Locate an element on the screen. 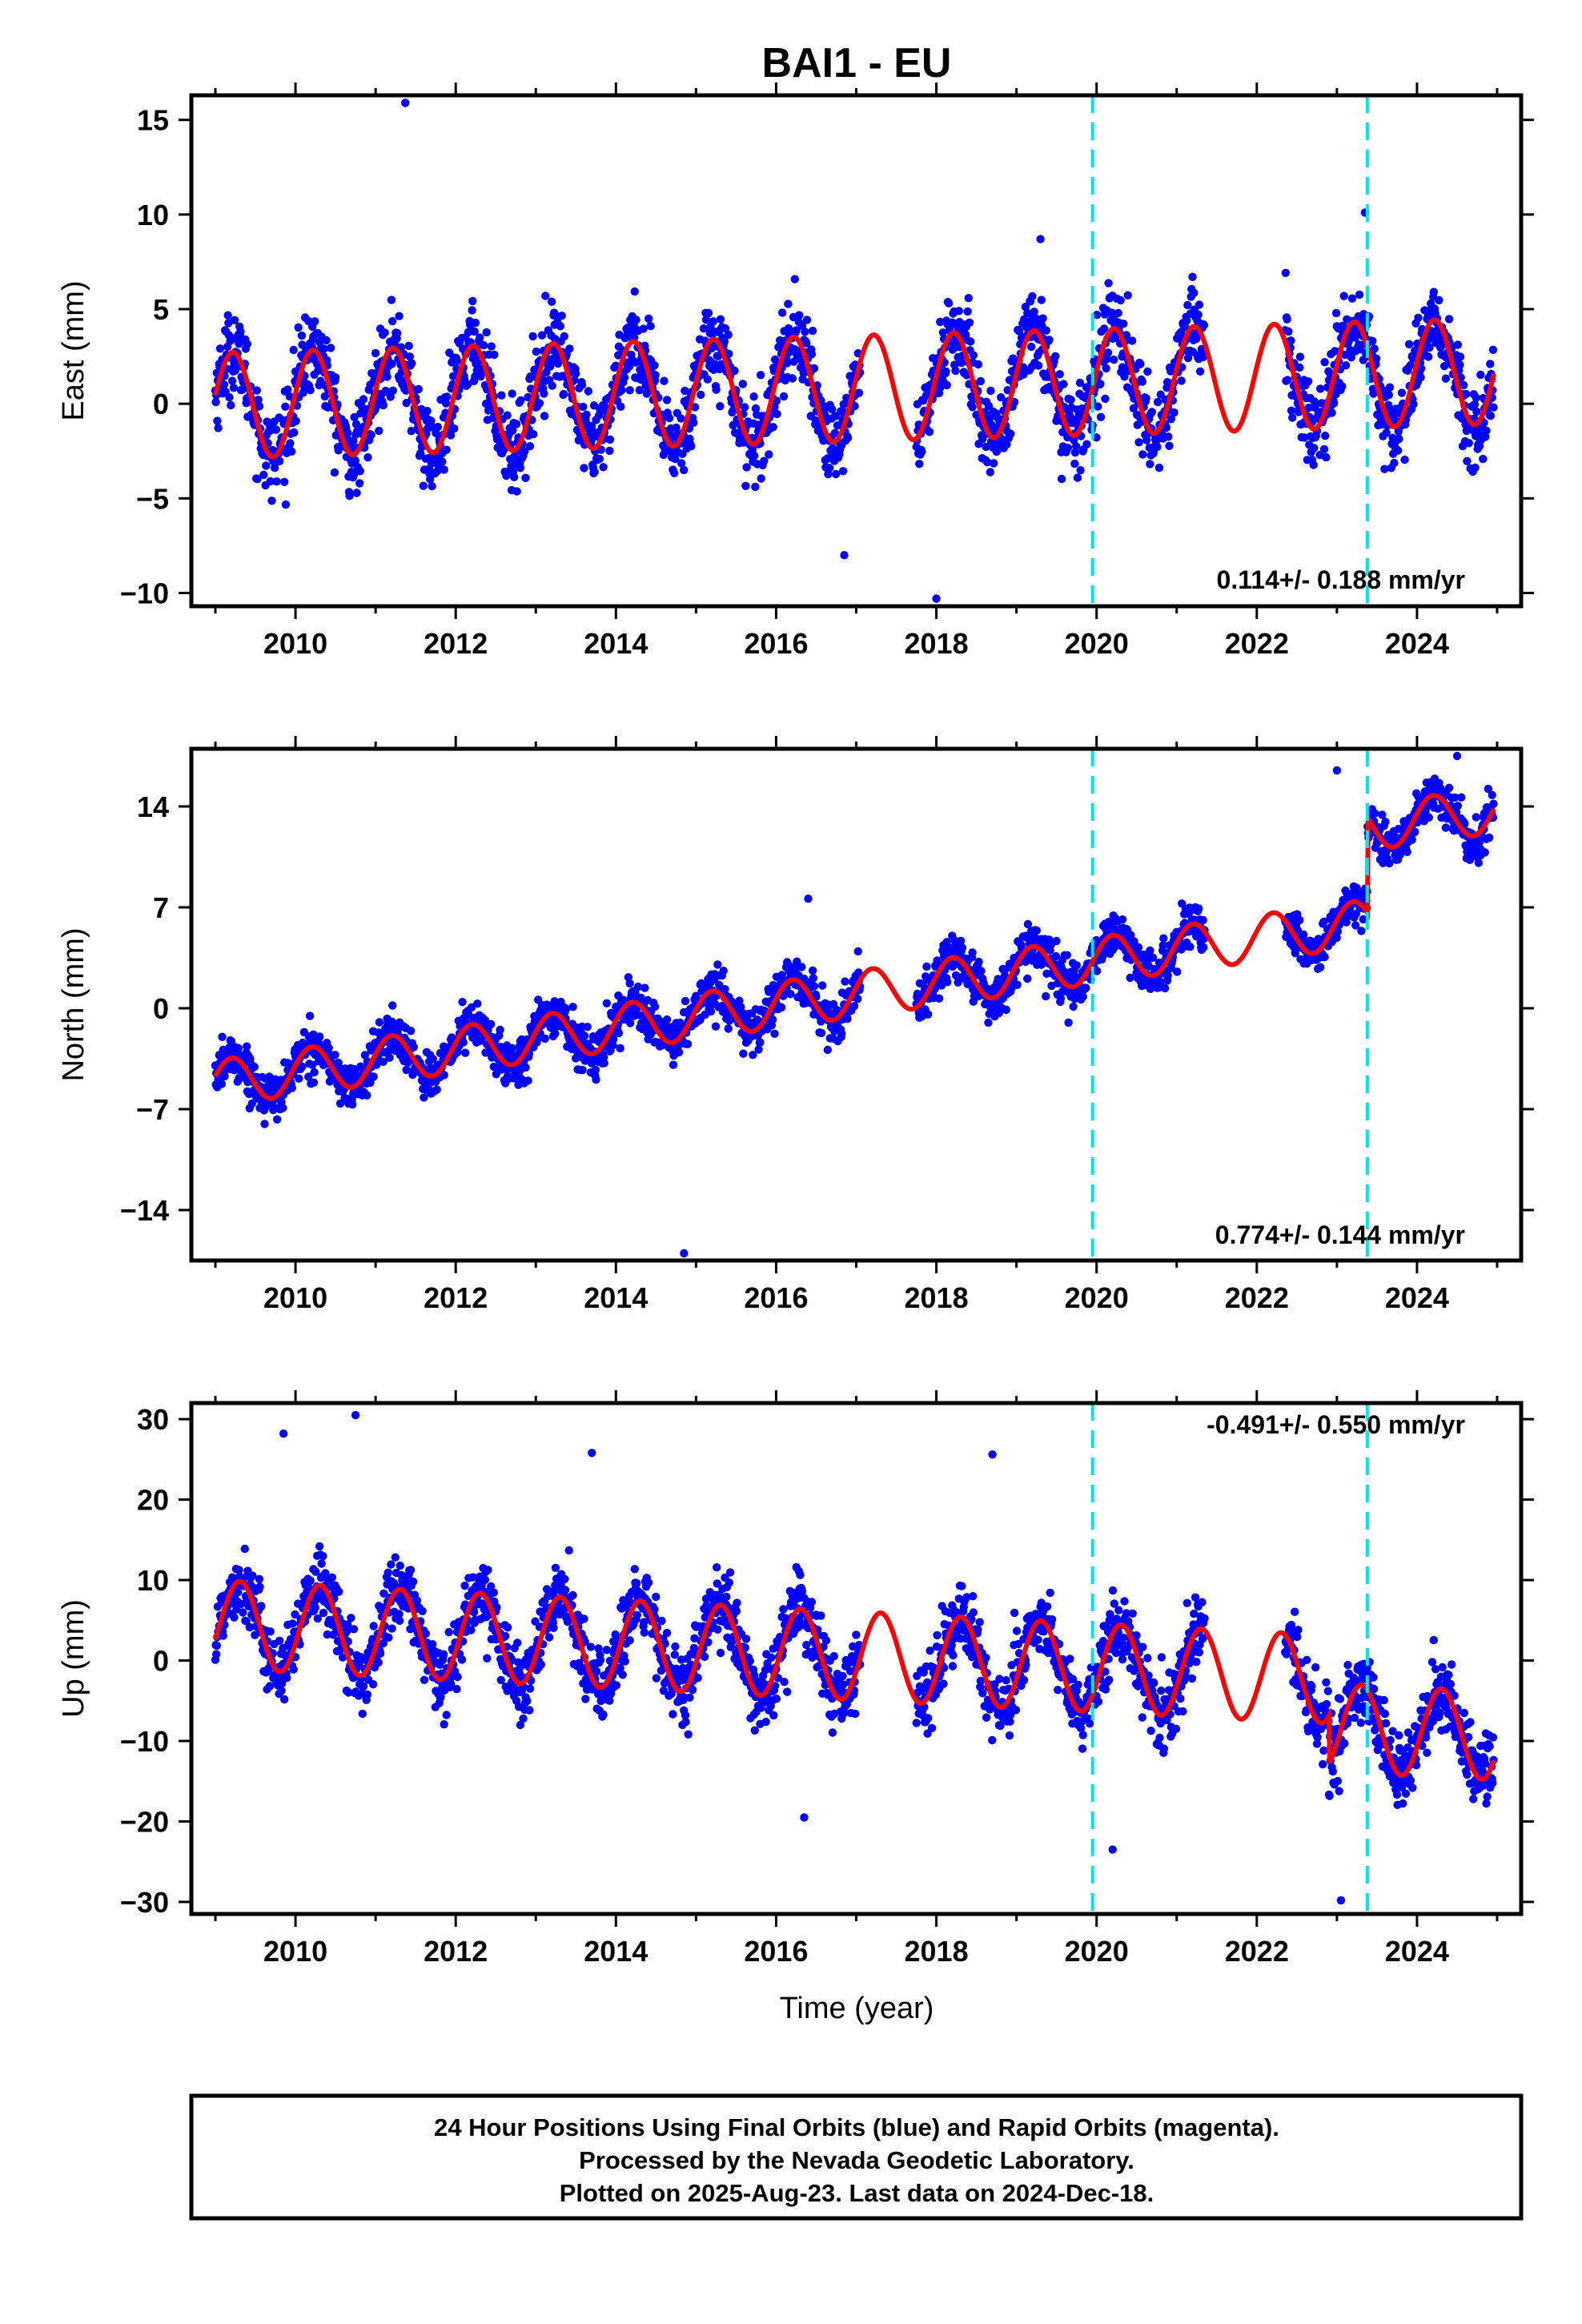 The image size is (1582, 2324). north-x-tick-label: 2020 is located at coordinates (1097, 1297).